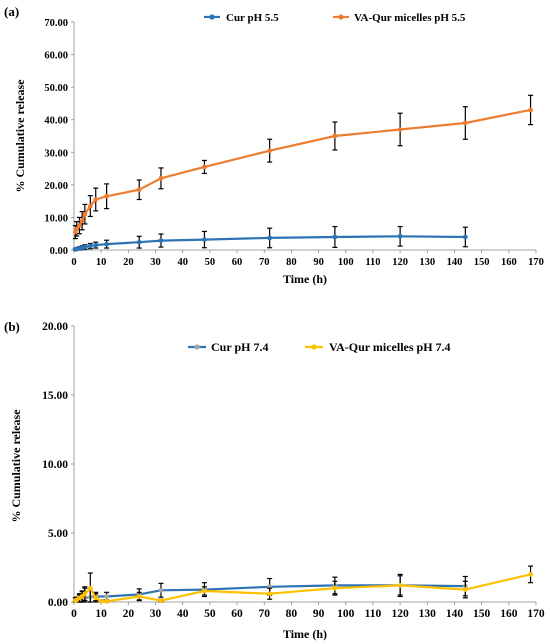 Image resolution: width=550 pixels, height=644 pixels. What do you see at coordinates (56, 56) in the screenshot?
I see `panel-a-y-tick-label: 60.00` at bounding box center [56, 56].